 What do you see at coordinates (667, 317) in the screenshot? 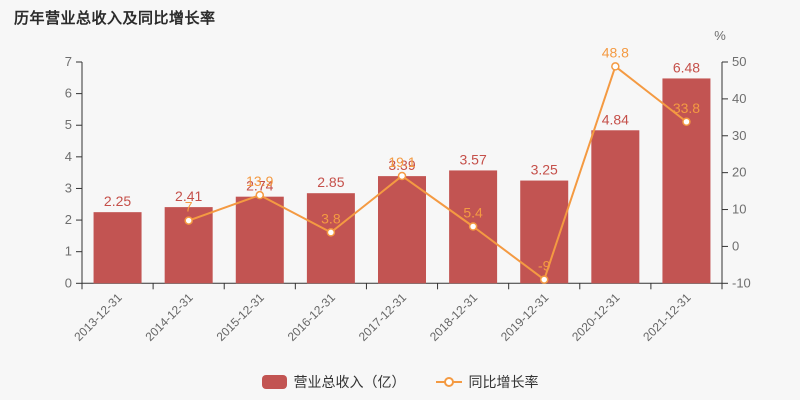
I see `x-axis-category-label: 2021-12-31` at bounding box center [667, 317].